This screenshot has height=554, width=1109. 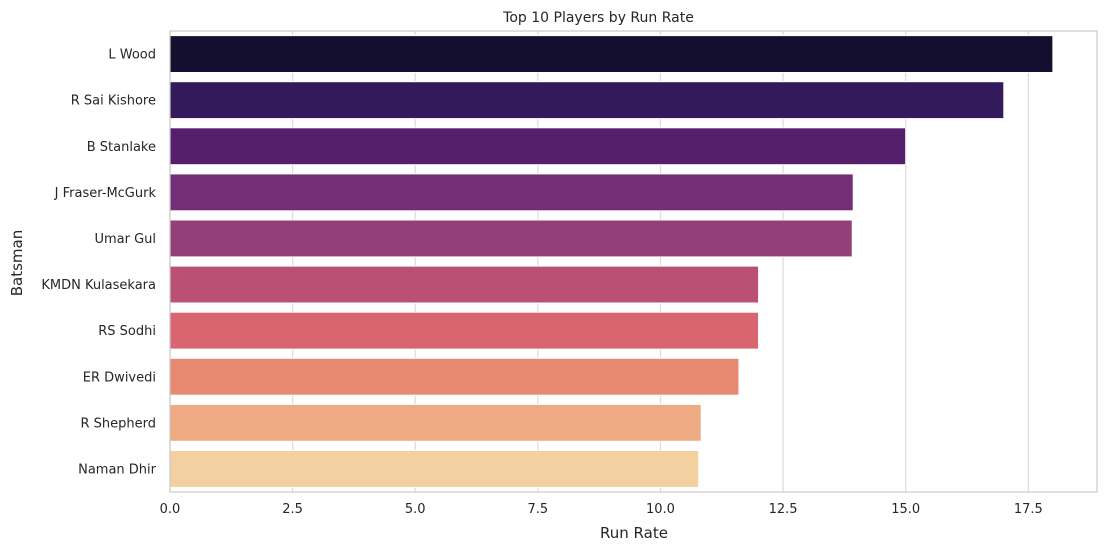 I want to click on y-tick-label: L Wood, so click(x=132, y=55).